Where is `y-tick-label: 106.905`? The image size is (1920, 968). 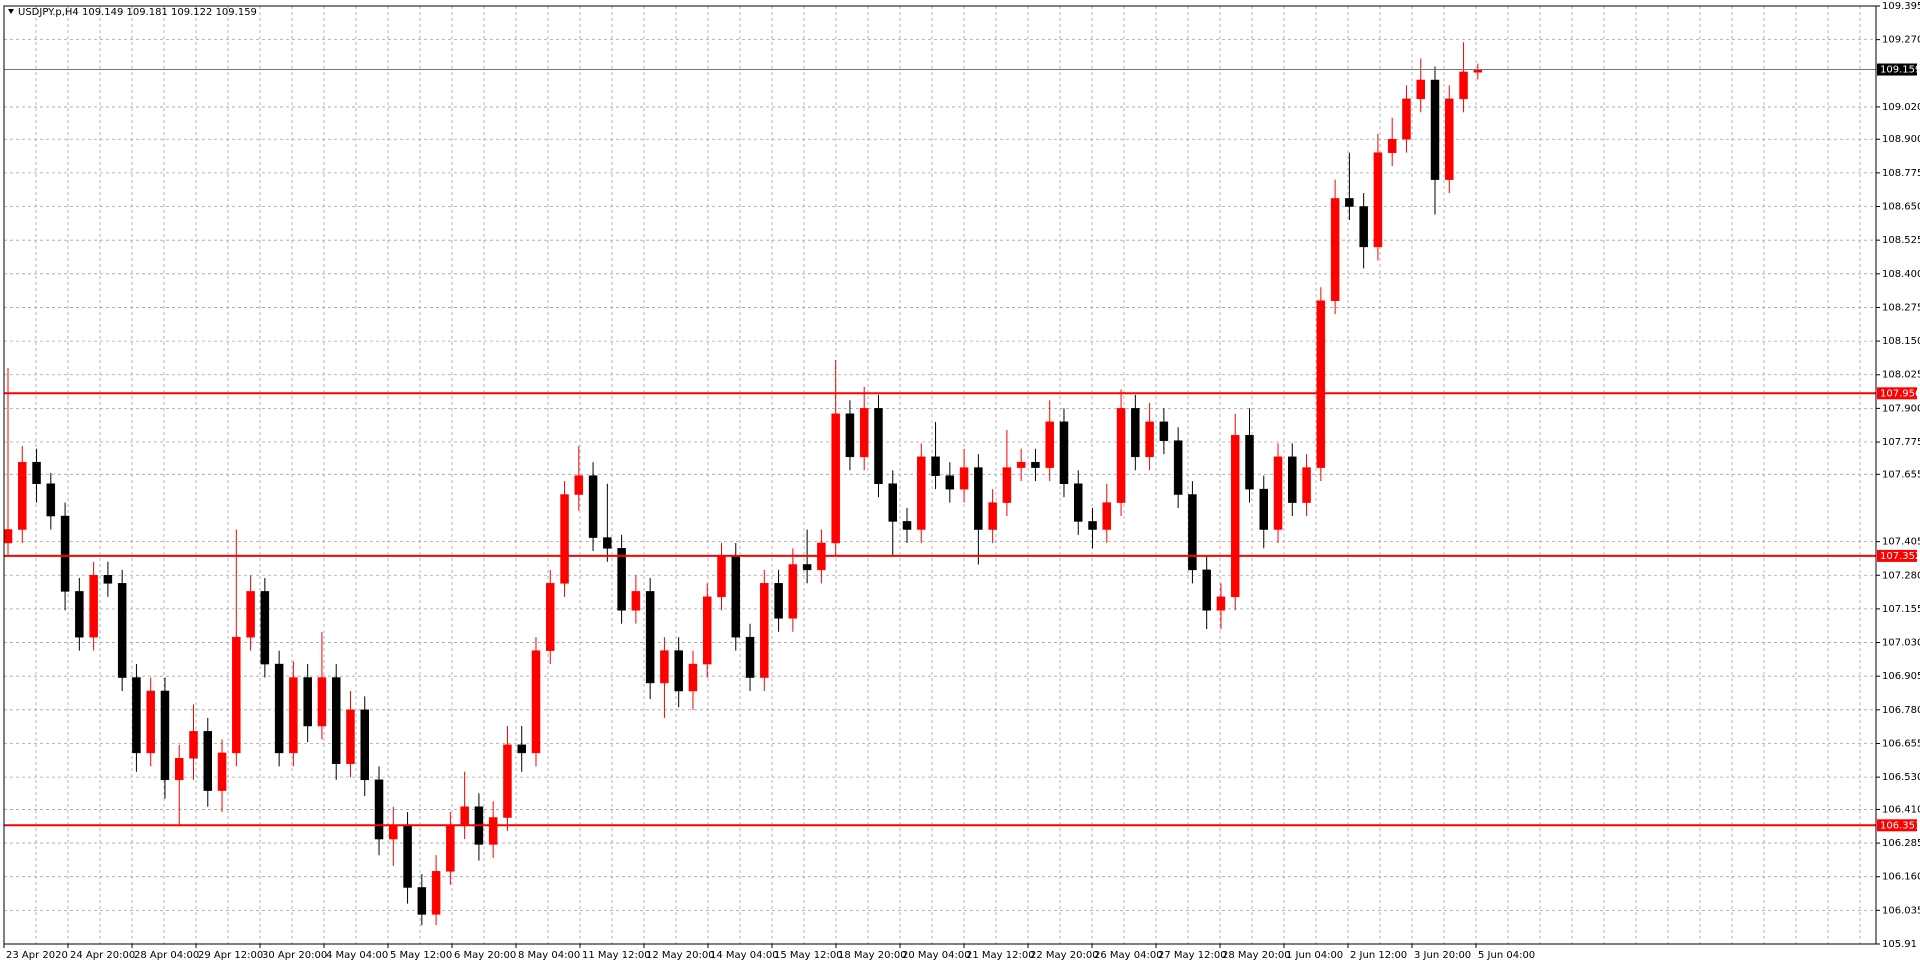
y-tick-label: 106.905 is located at coordinates (1901, 676).